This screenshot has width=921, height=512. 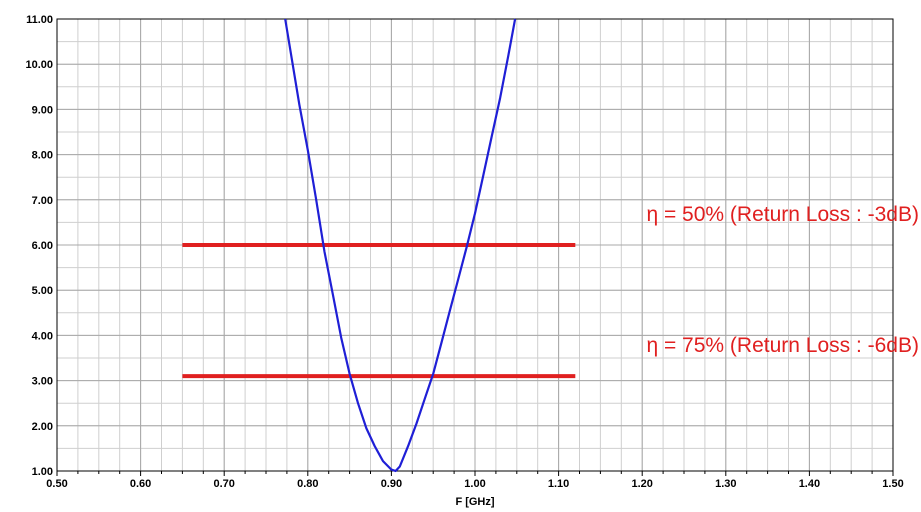 What do you see at coordinates (223, 484) in the screenshot?
I see `x-tick-label: 0.70` at bounding box center [223, 484].